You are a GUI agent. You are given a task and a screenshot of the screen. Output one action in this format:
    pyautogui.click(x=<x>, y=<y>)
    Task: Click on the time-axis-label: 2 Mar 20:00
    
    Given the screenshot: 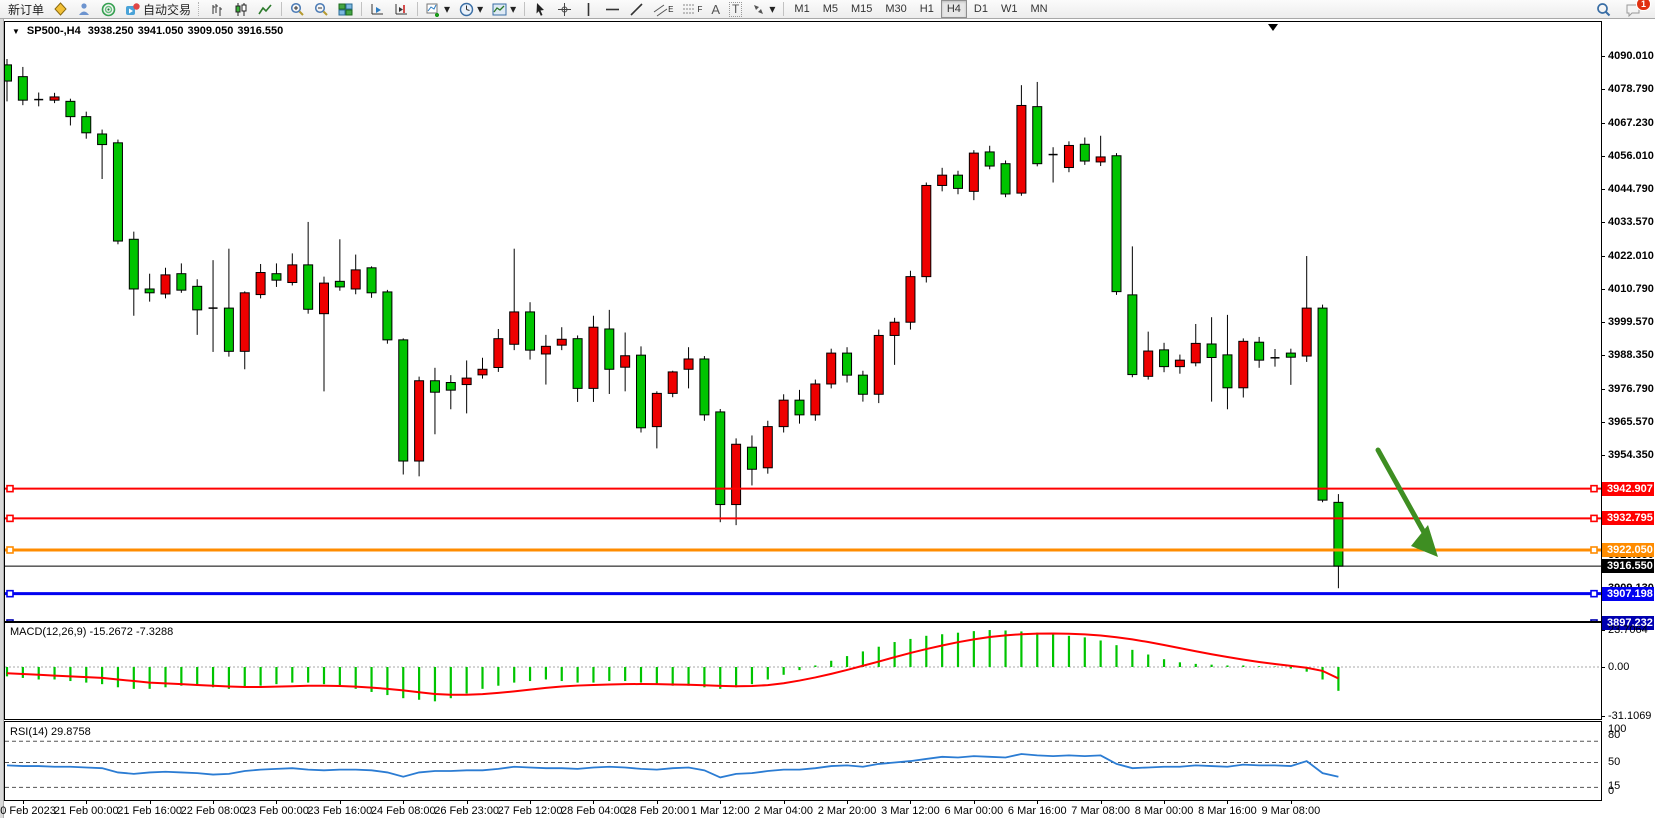 What is the action you would take?
    pyautogui.click(x=847, y=811)
    